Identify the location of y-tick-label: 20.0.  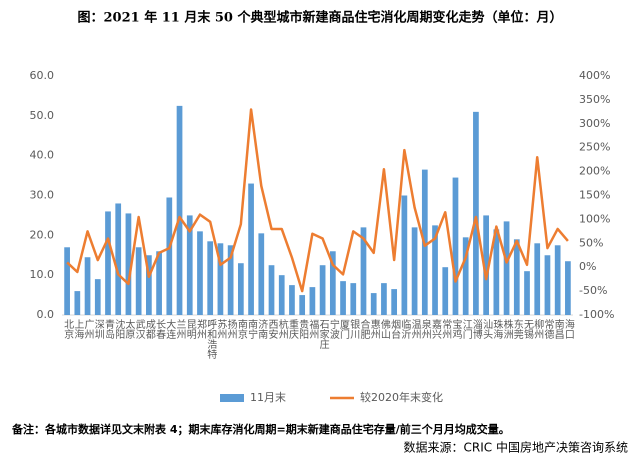
(42, 234).